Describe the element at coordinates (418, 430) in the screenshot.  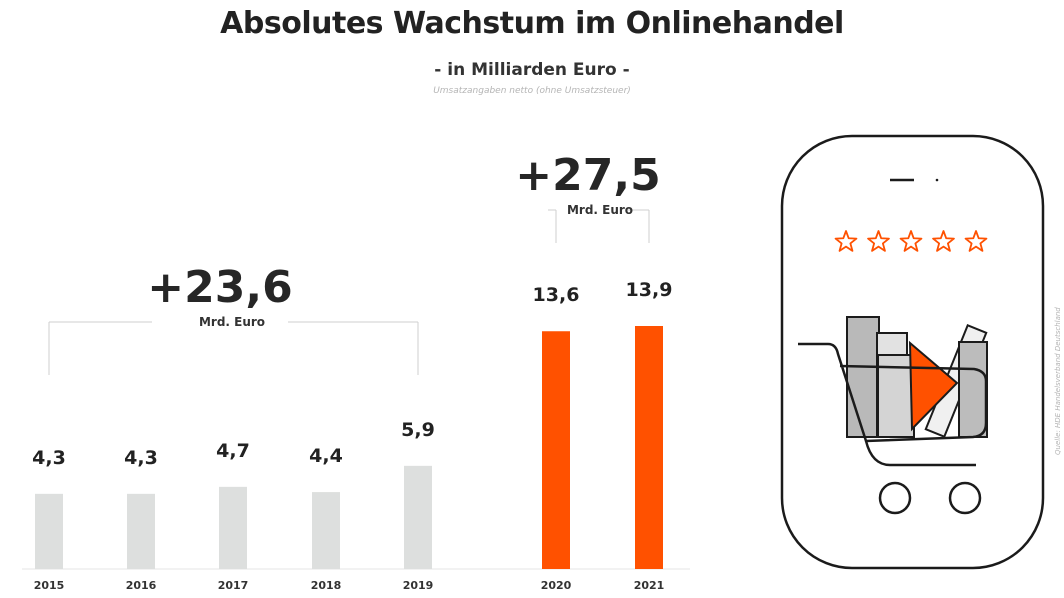
I see `data-label-2019: 5,9` at that location.